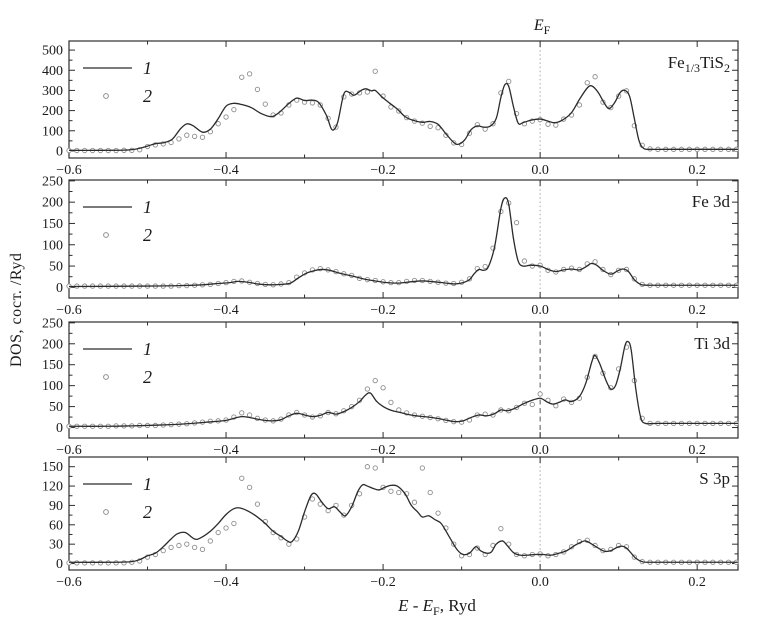 The height and width of the screenshot is (634, 763). I want to click on panel-label-fe3d: Fe 3d, so click(711, 201).